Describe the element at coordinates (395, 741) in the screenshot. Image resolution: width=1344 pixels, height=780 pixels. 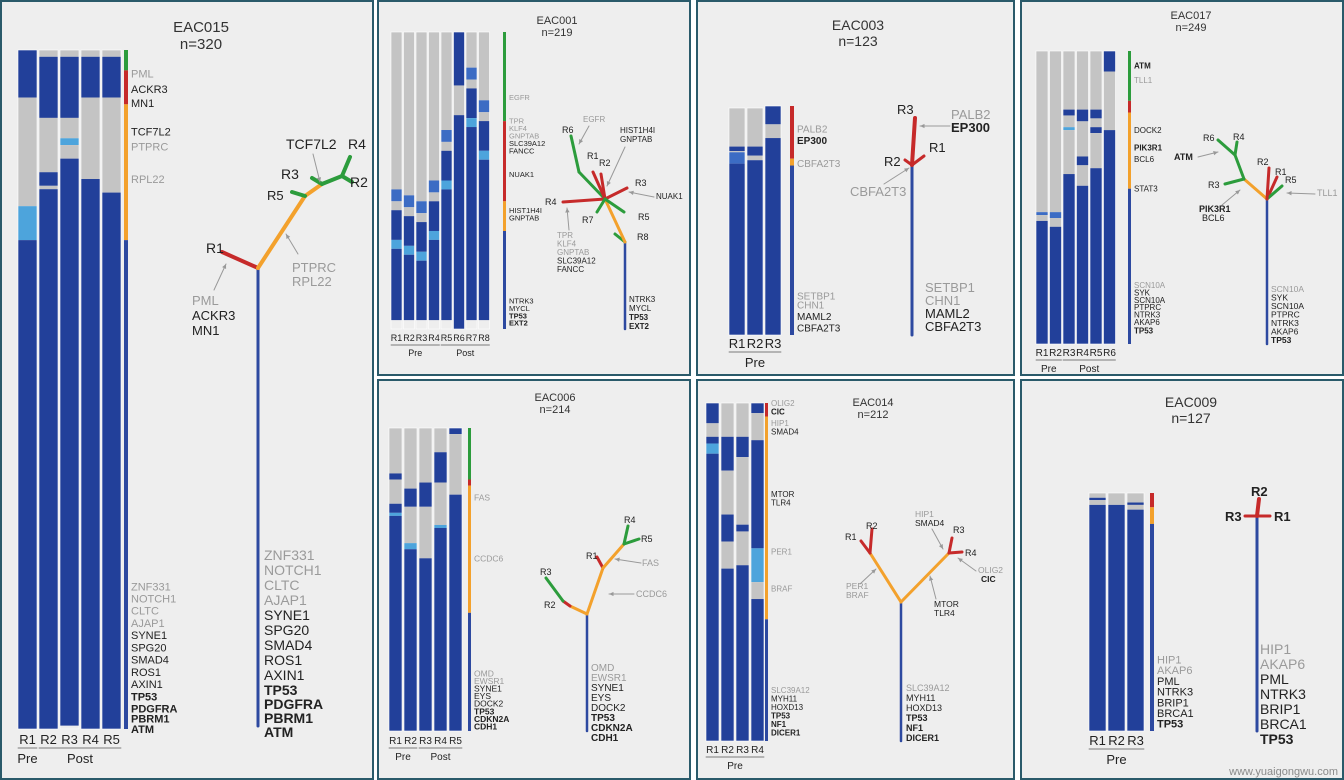
I see `region-label: R1` at that location.